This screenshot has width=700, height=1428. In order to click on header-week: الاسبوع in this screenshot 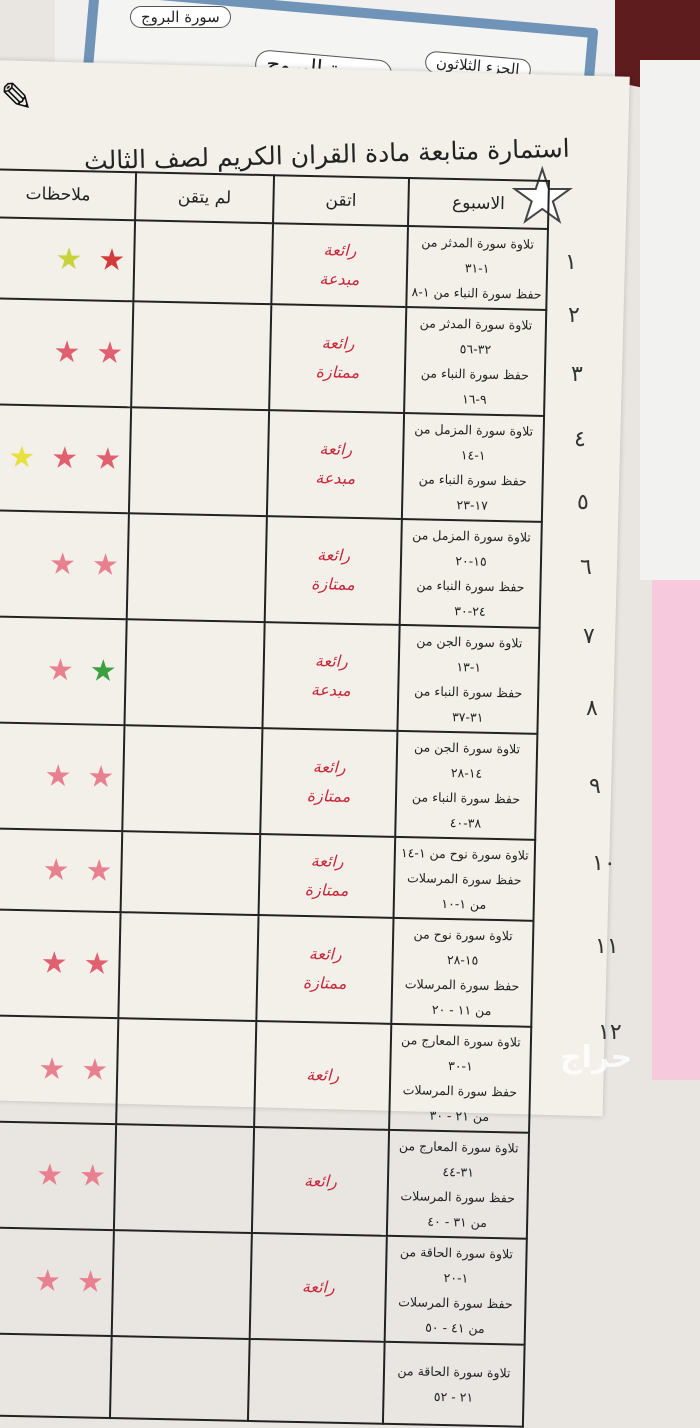, I will do `click(478, 203)`.